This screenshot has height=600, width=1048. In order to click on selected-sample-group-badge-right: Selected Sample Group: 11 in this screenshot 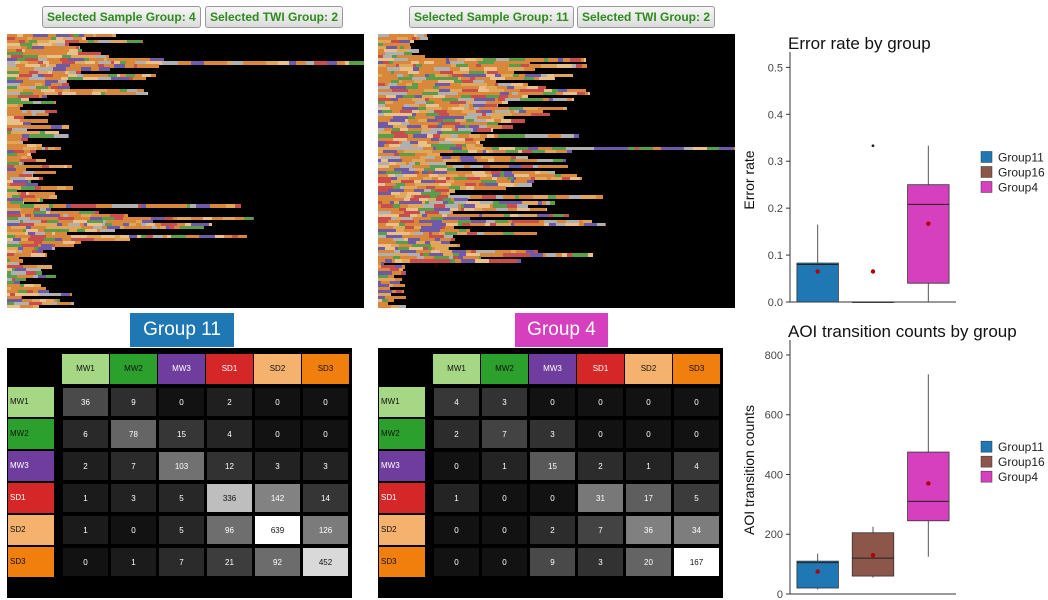, I will do `click(491, 17)`.